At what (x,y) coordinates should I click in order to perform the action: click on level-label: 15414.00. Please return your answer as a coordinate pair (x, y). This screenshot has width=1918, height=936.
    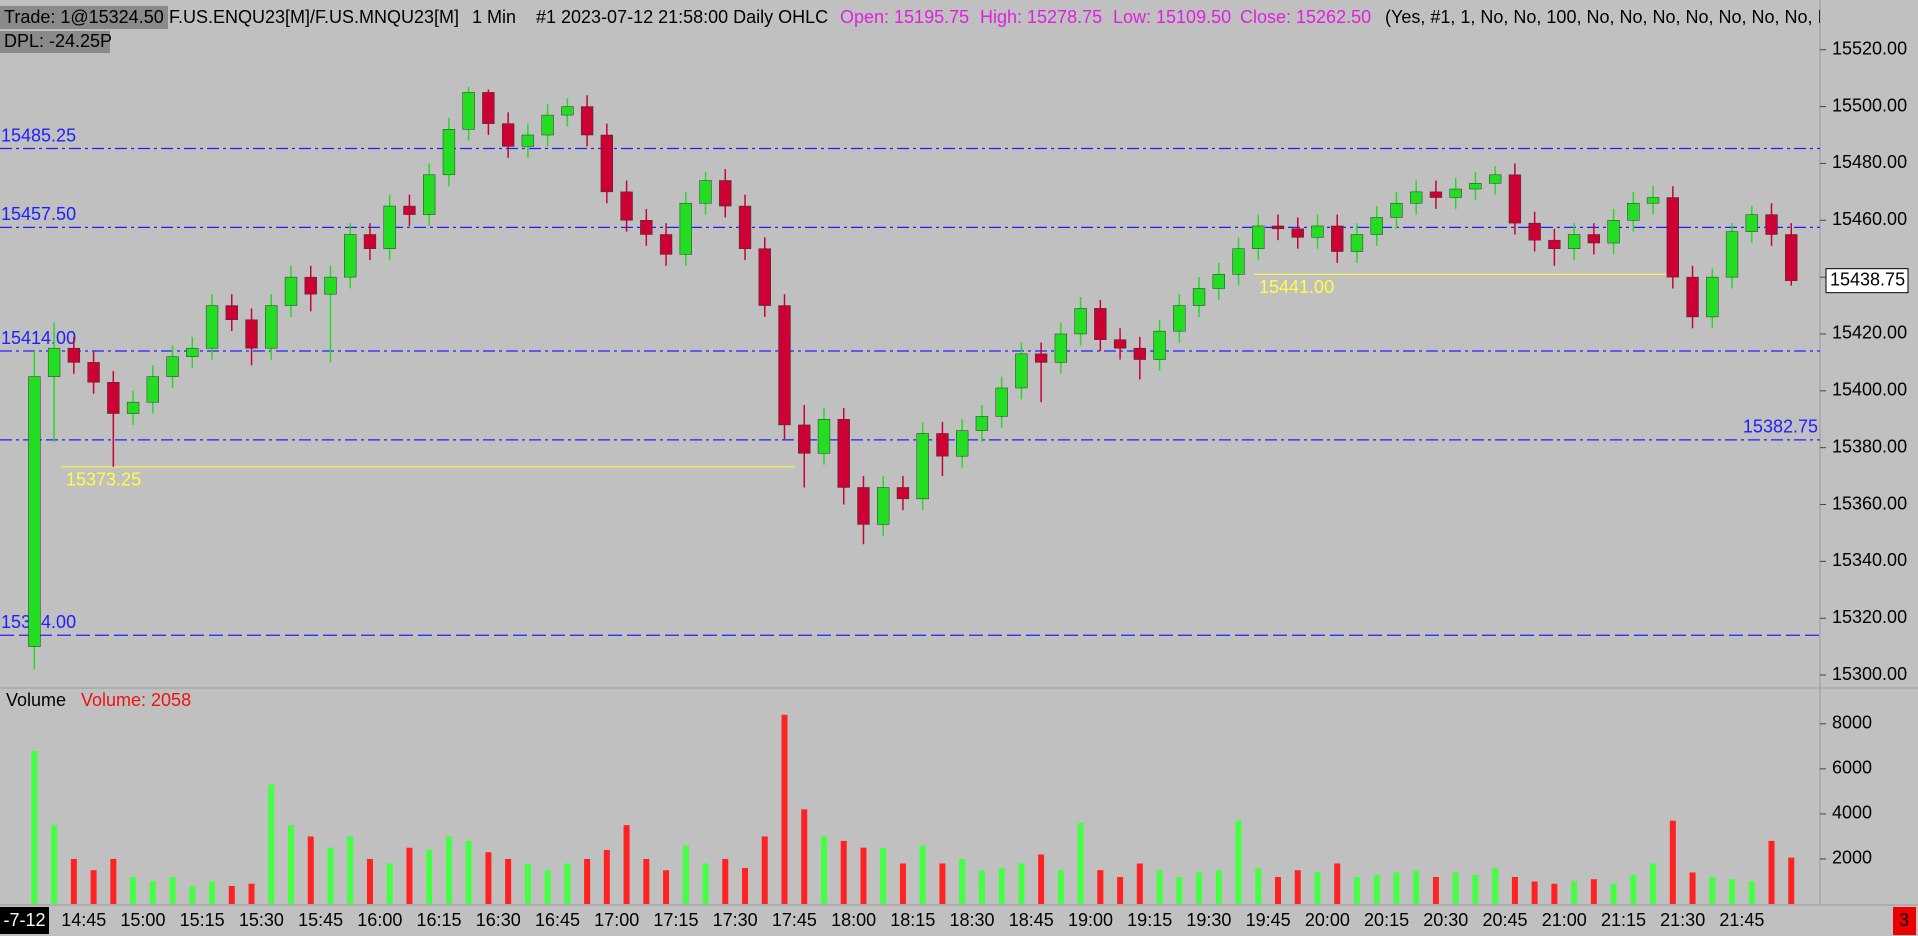
    Looking at the image, I should click on (38, 338).